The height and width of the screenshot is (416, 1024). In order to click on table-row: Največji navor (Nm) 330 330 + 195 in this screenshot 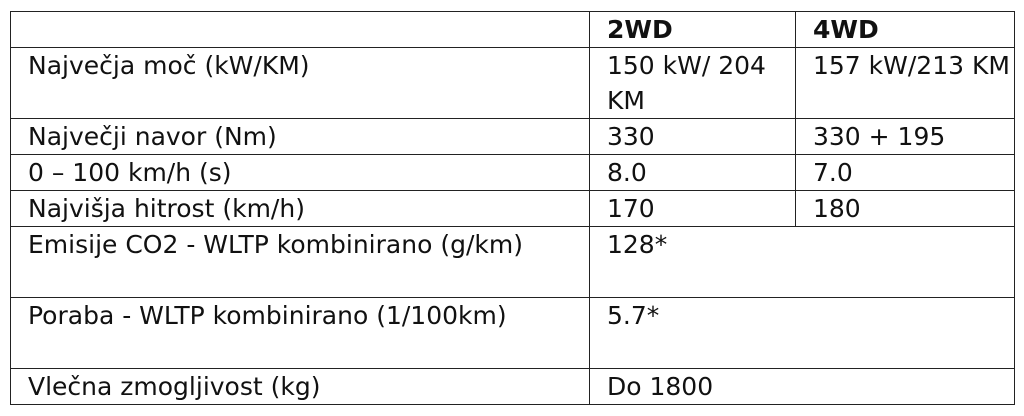, I will do `click(512, 136)`.